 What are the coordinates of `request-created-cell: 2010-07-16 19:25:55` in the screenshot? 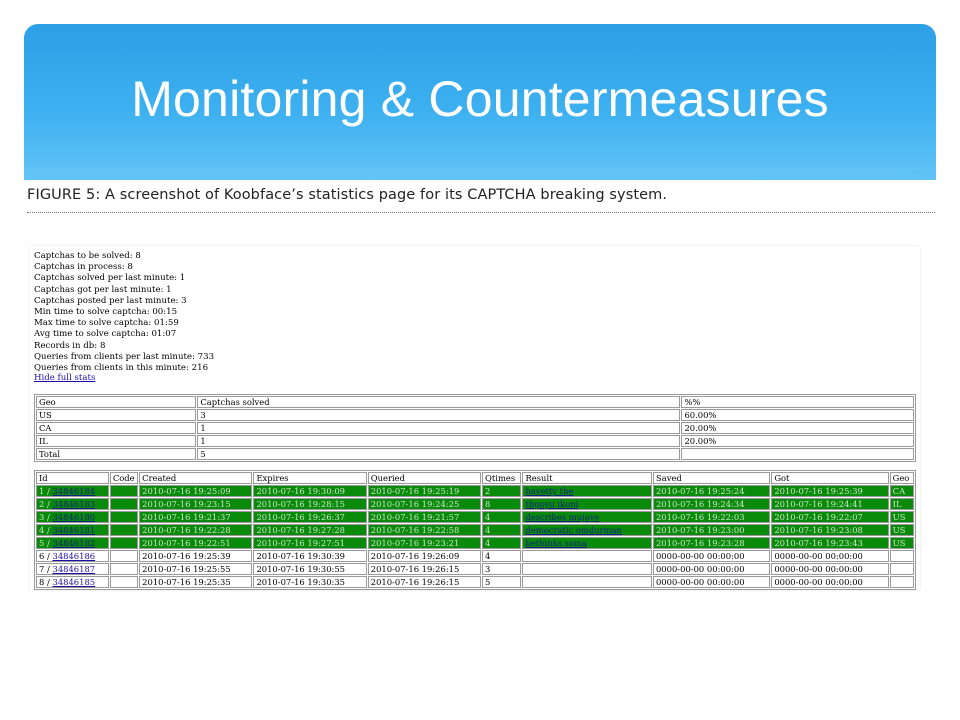 It's located at (196, 569).